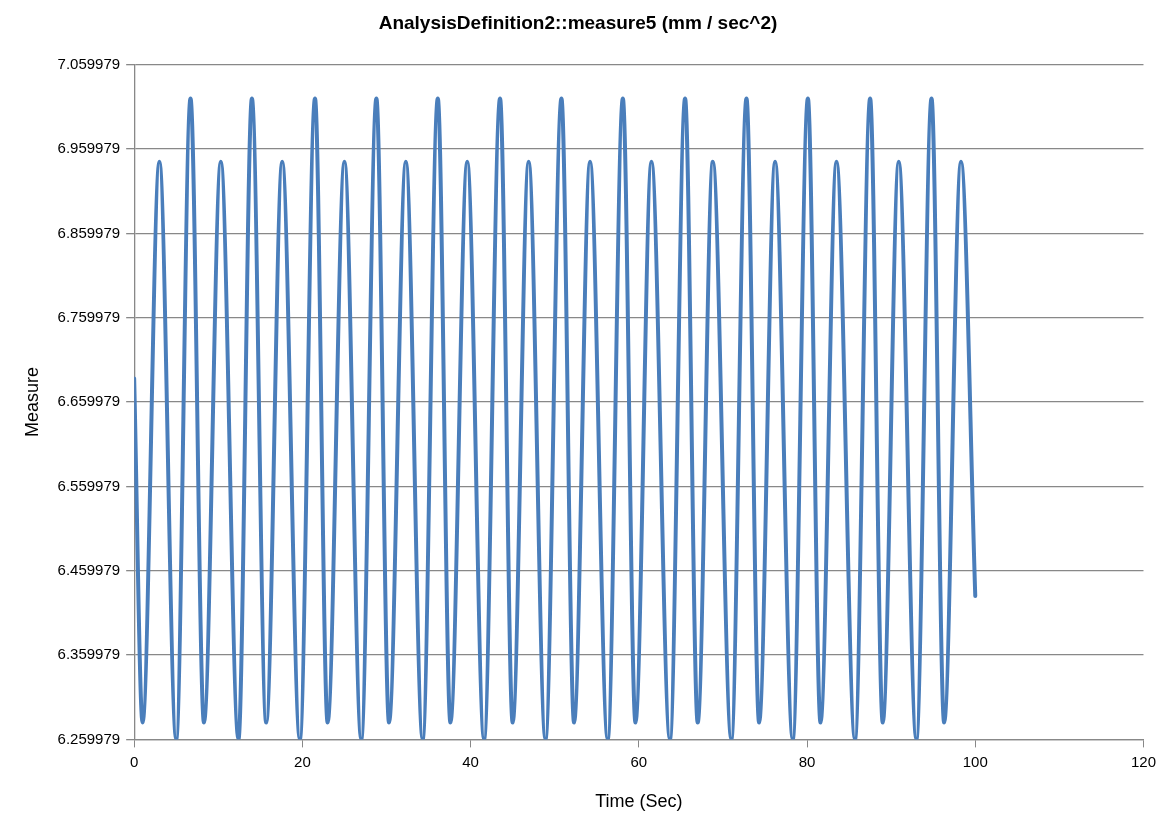  Describe the element at coordinates (89, 316) in the screenshot. I see `y-tick-label: 6.759979` at that location.